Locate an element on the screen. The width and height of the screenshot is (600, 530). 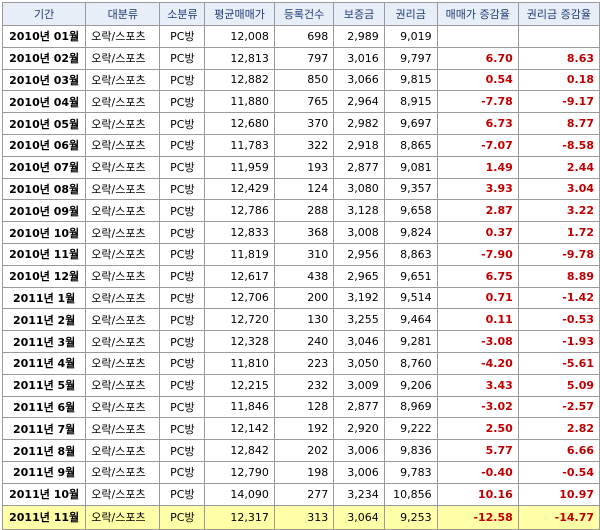
cell-avg-sale-price: 12,680 is located at coordinates (239, 123).